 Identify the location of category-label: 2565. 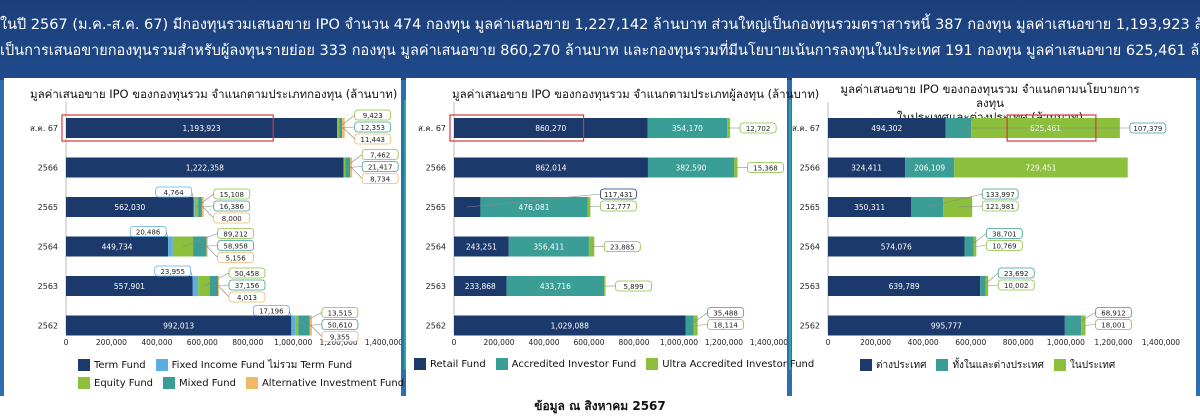
(810, 207).